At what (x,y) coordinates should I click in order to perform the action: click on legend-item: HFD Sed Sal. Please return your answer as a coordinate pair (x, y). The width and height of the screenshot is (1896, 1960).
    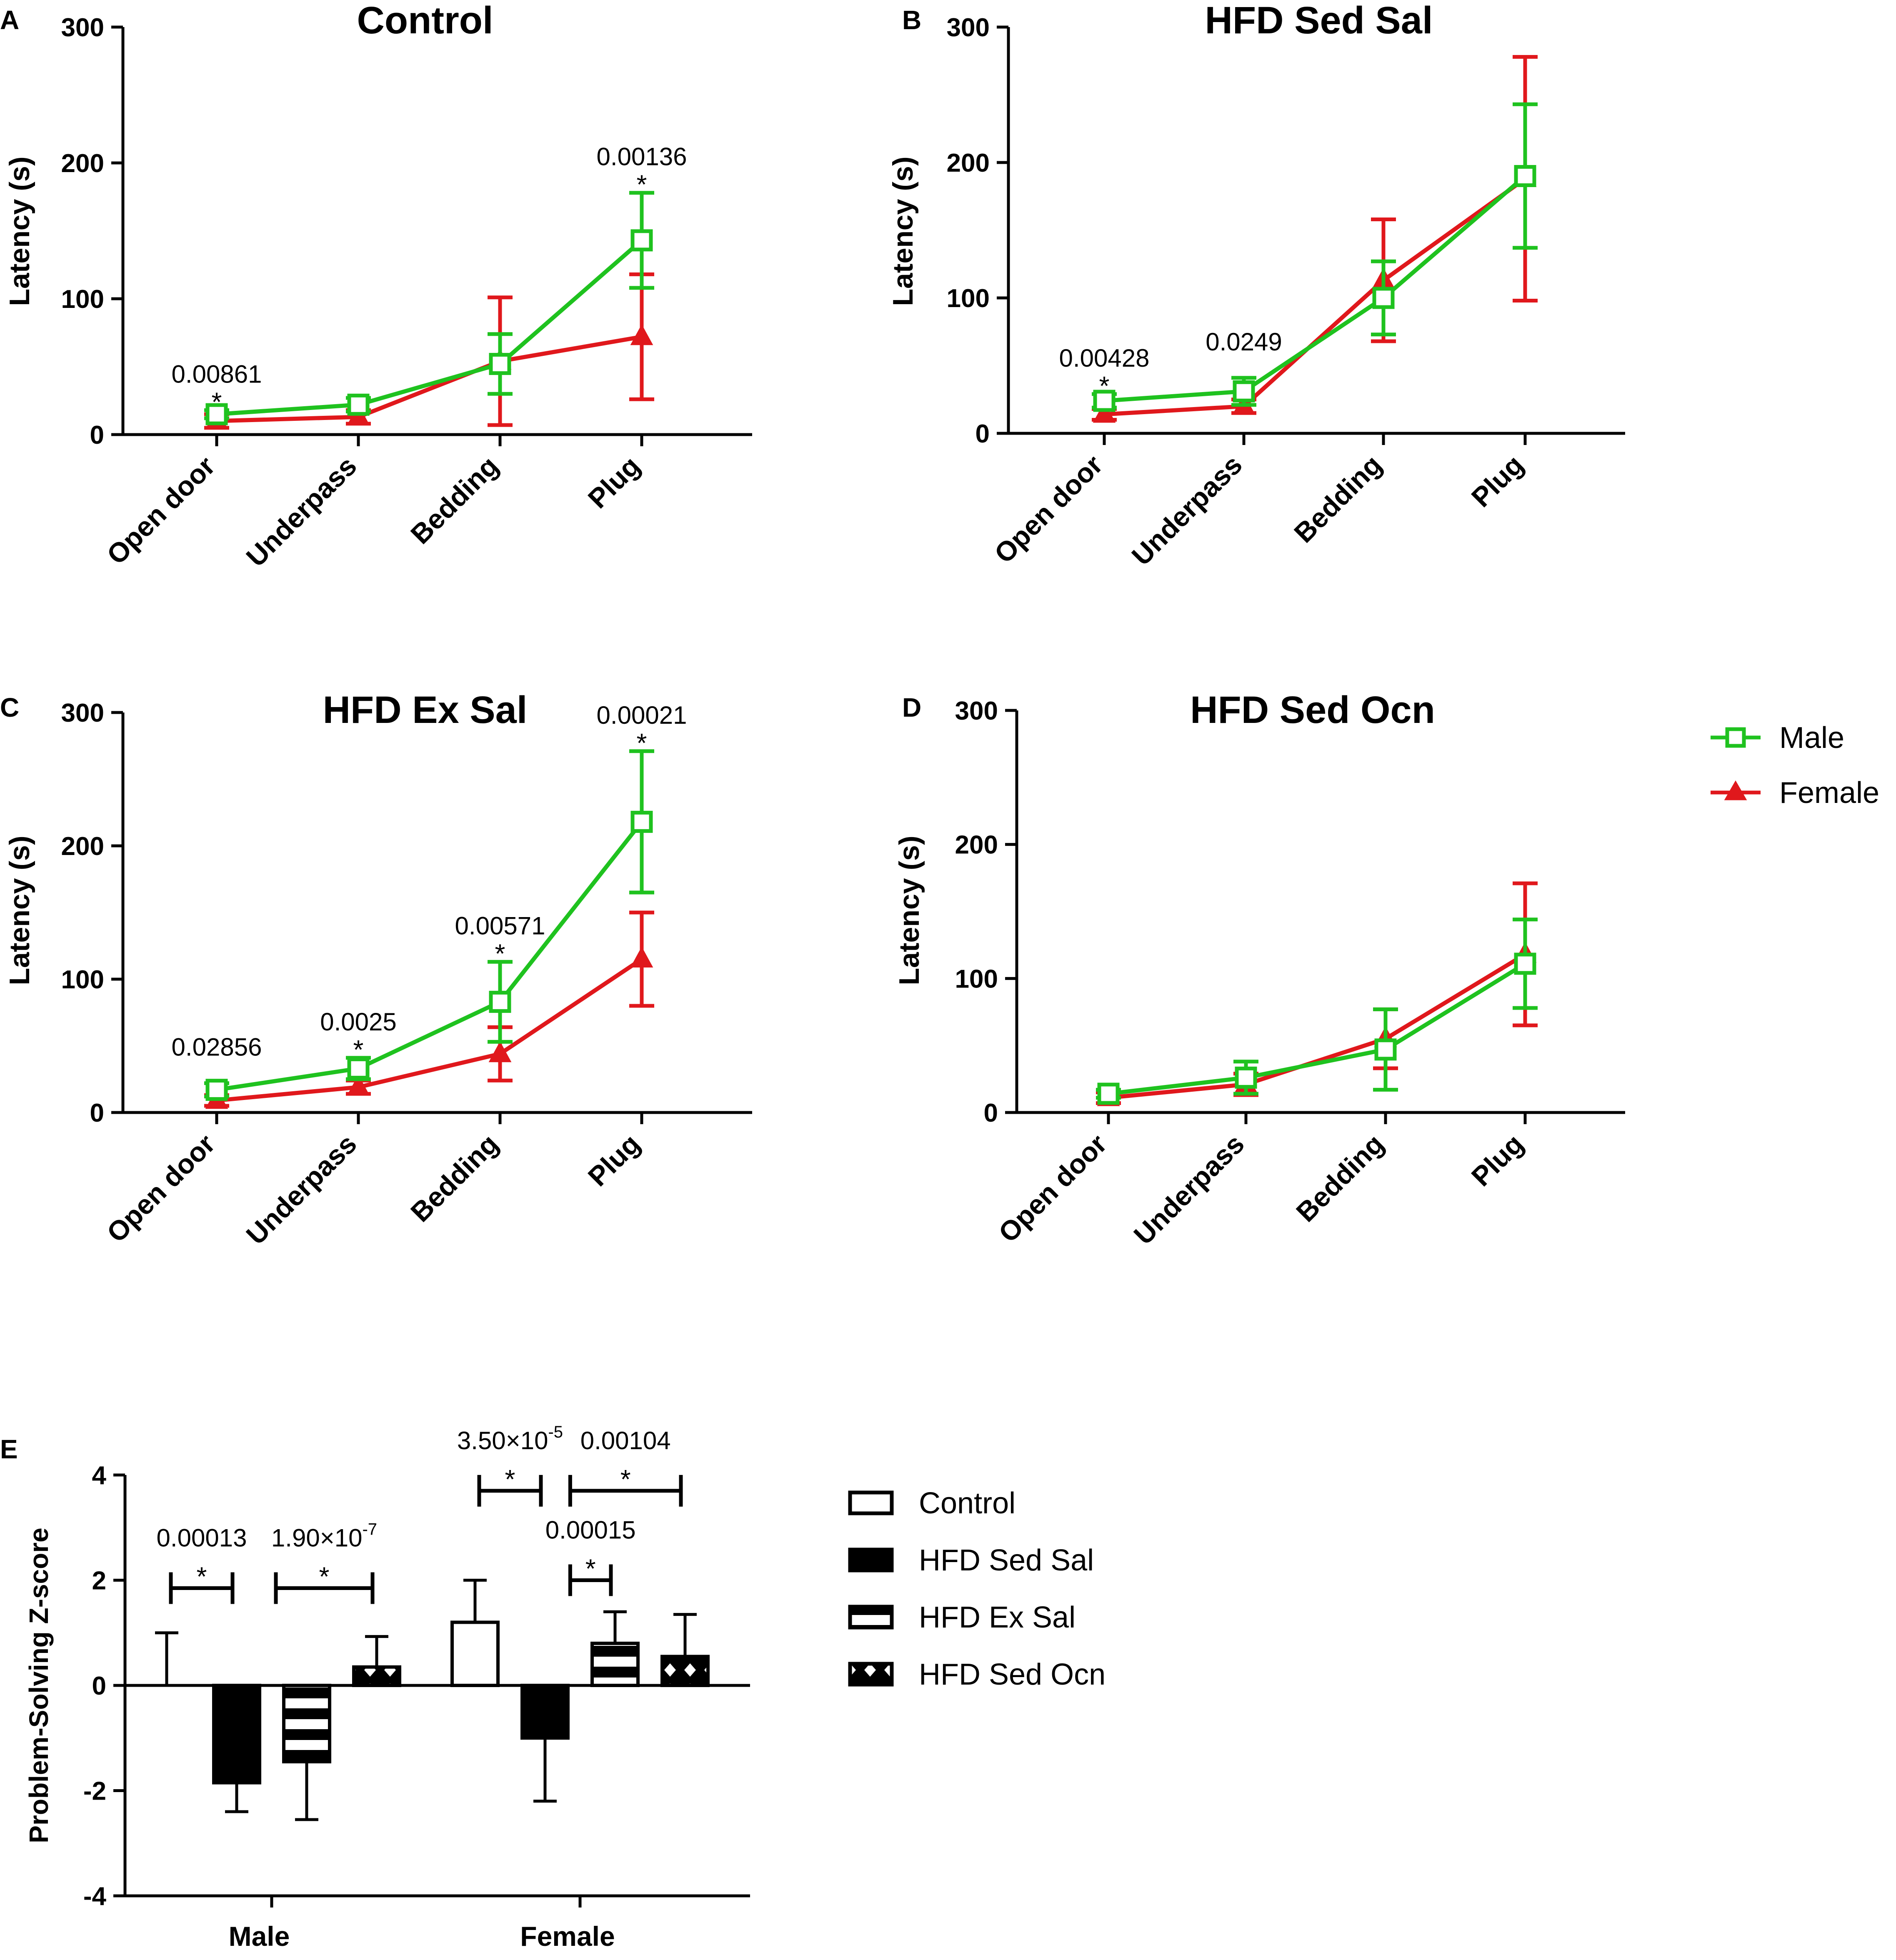
    Looking at the image, I should click on (971, 1560).